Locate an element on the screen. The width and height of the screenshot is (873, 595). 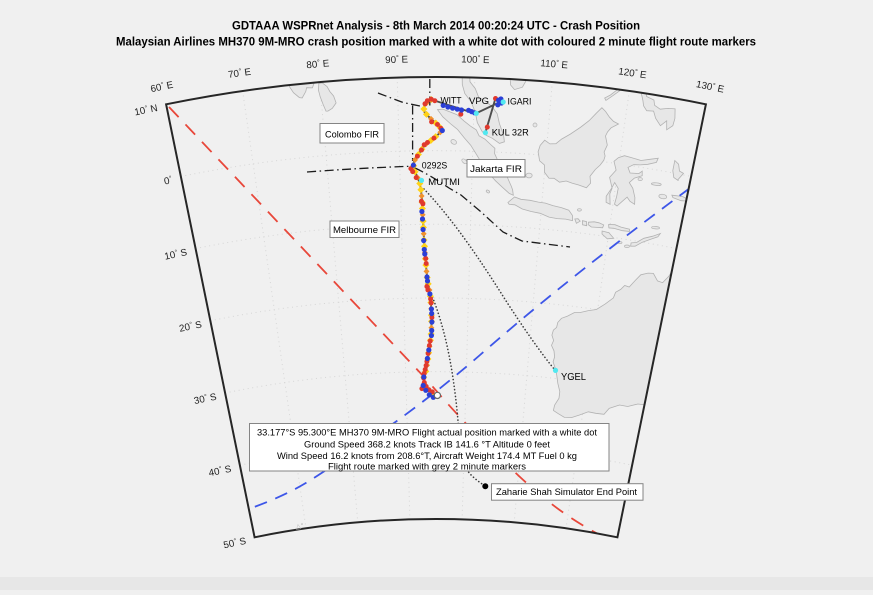
svg-text: 120° E is located at coordinates (633, 73).